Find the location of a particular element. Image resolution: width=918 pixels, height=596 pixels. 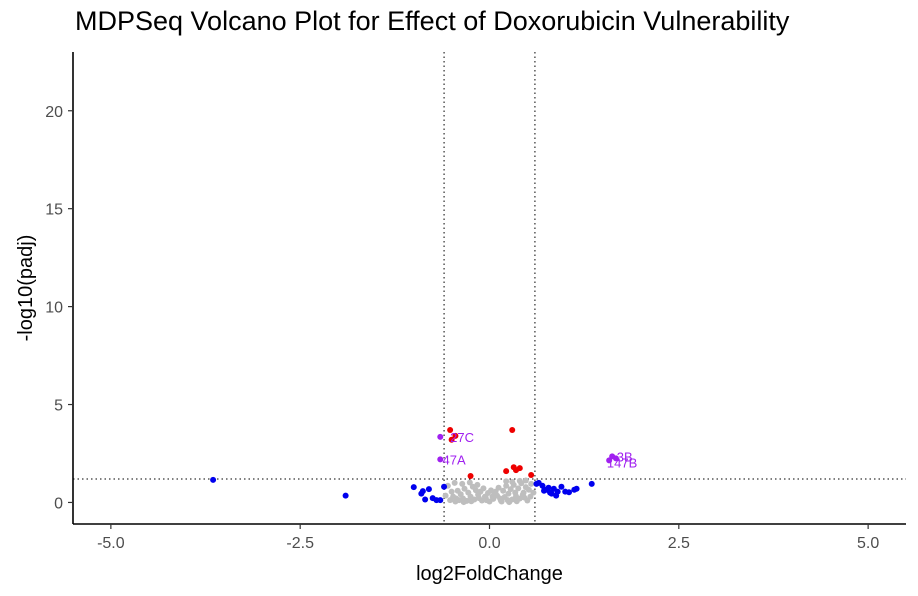

y-tick-label: 10 is located at coordinates (54, 308).